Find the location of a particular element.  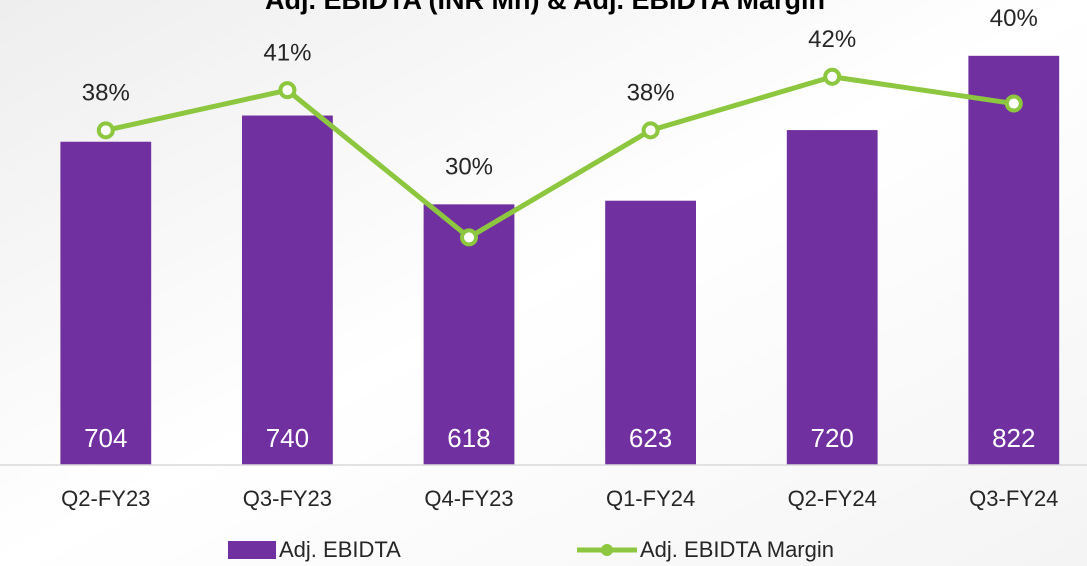

legend-swatch is located at coordinates (252, 550).